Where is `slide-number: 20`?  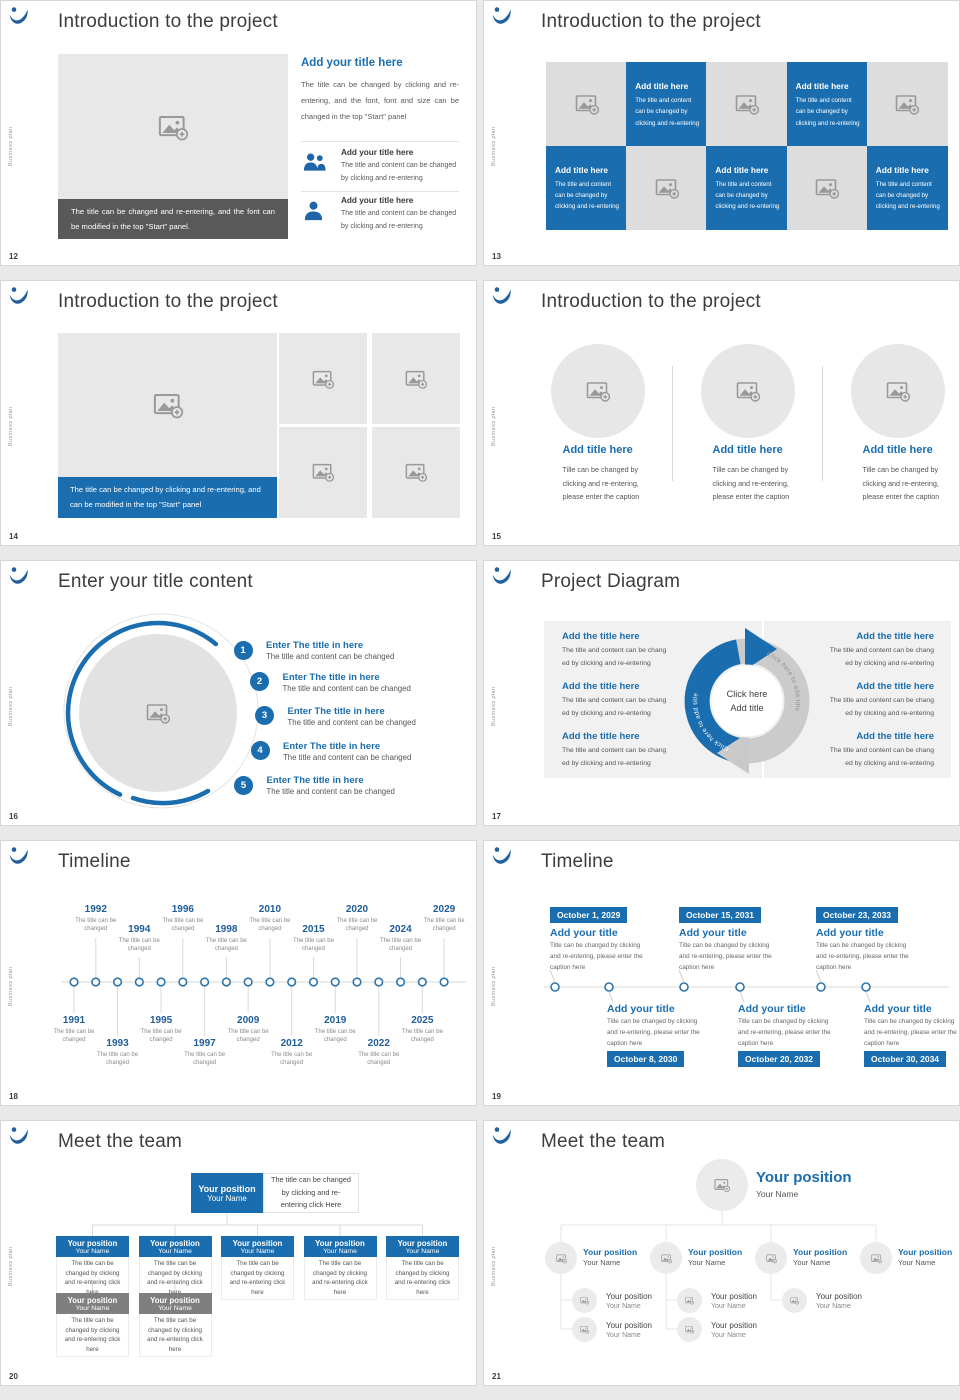 slide-number: 20 is located at coordinates (13, 1376).